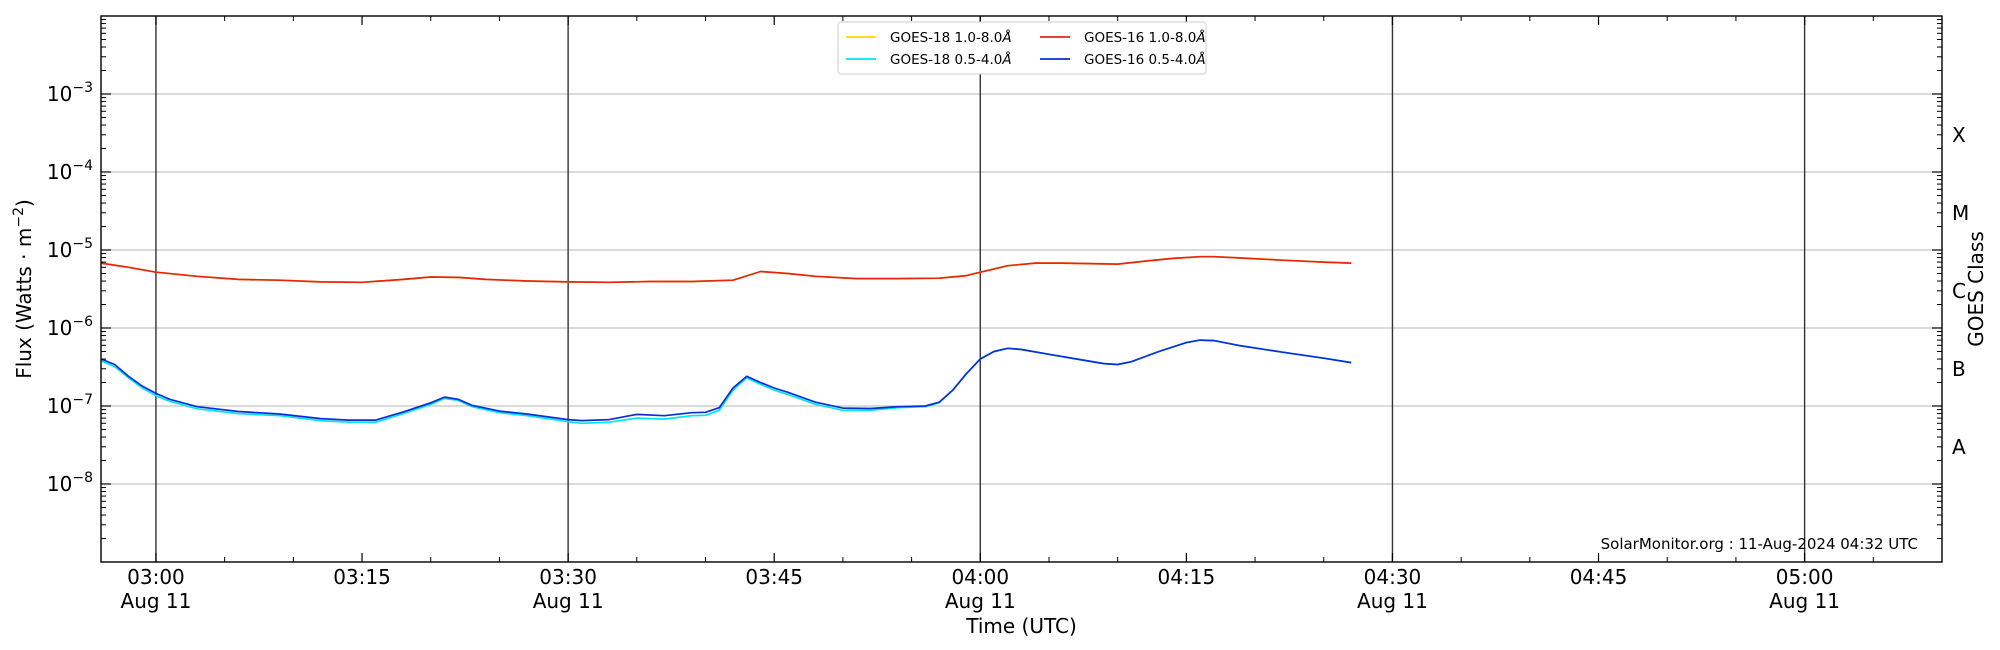  What do you see at coordinates (1393, 577) in the screenshot?
I see `x-tick-label: 04:30` at bounding box center [1393, 577].